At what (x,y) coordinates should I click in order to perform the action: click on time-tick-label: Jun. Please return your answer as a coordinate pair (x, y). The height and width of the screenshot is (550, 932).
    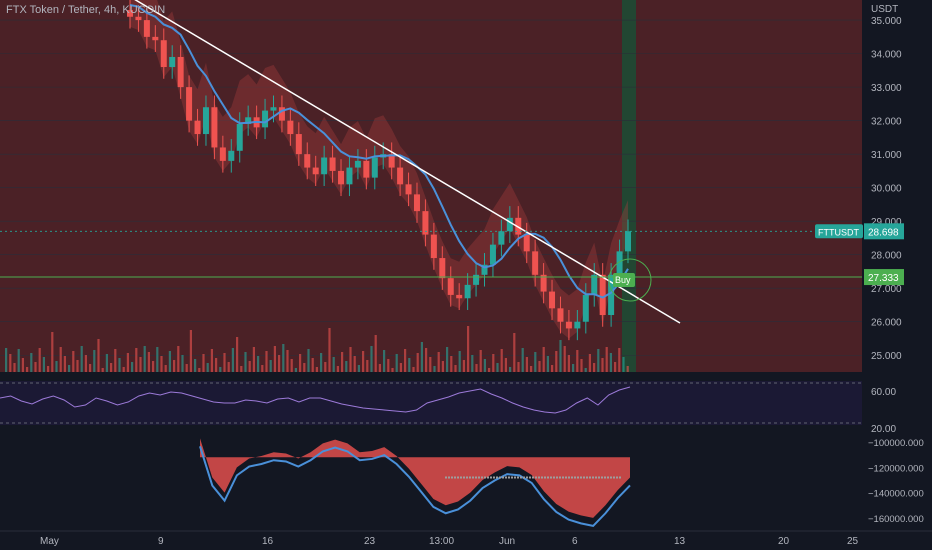
    Looking at the image, I should click on (507, 541).